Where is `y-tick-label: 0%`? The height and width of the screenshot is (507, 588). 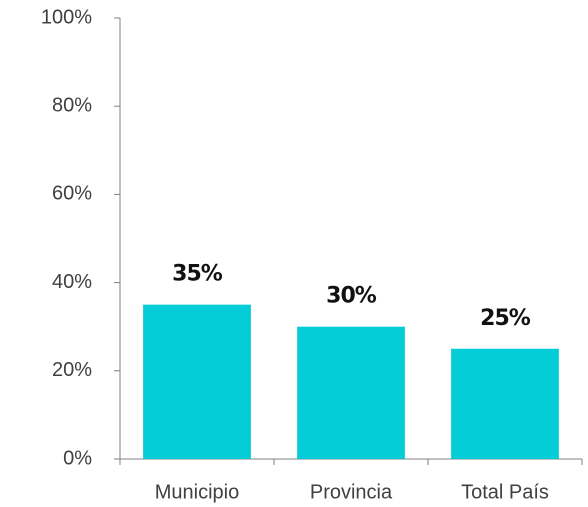 y-tick-label: 0% is located at coordinates (77, 458).